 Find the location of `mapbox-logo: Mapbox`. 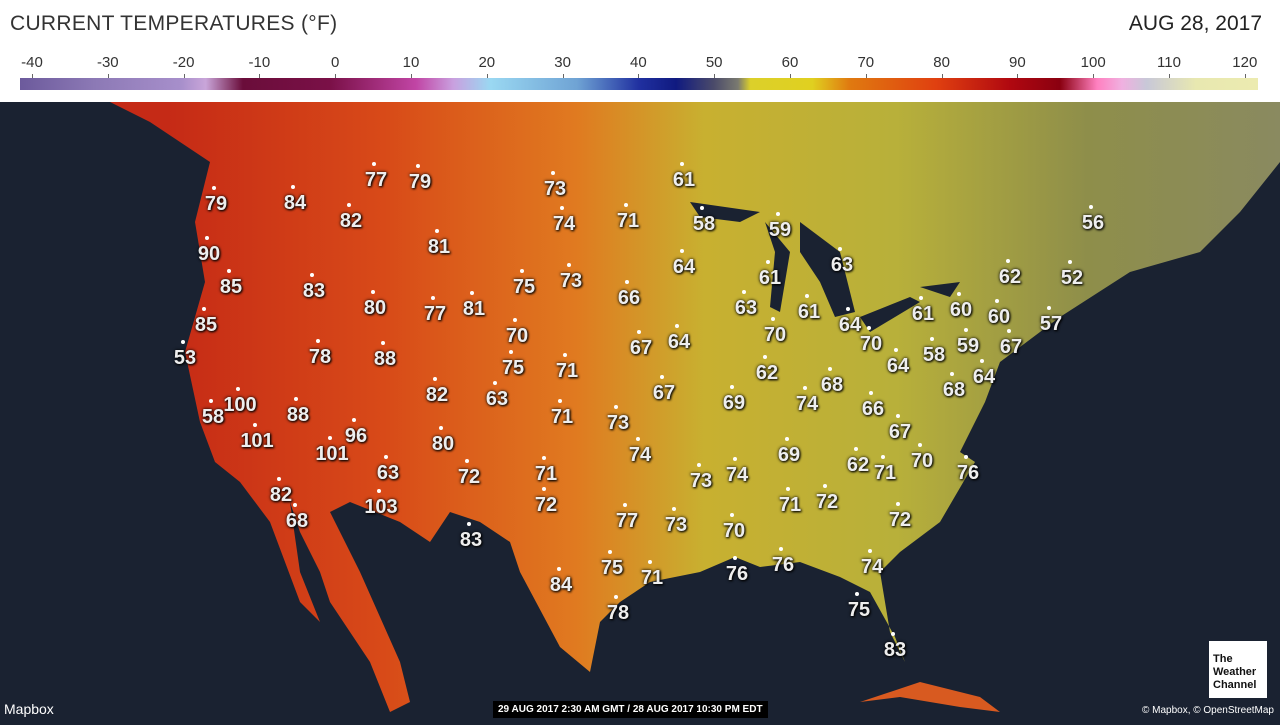

mapbox-logo: Mapbox is located at coordinates (29, 709).